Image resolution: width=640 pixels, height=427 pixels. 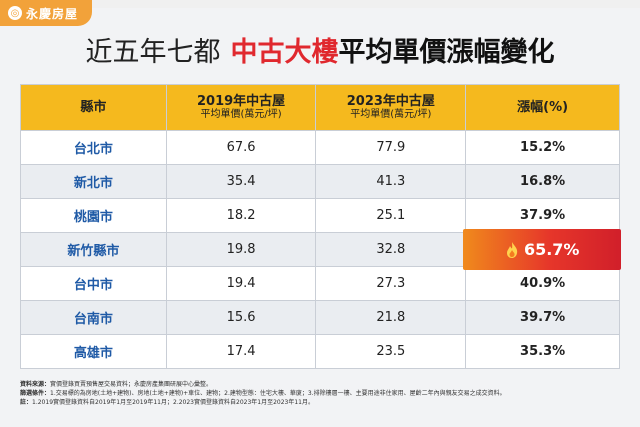 What do you see at coordinates (93, 147) in the screenshot?
I see `city-cell: 台北市` at bounding box center [93, 147].